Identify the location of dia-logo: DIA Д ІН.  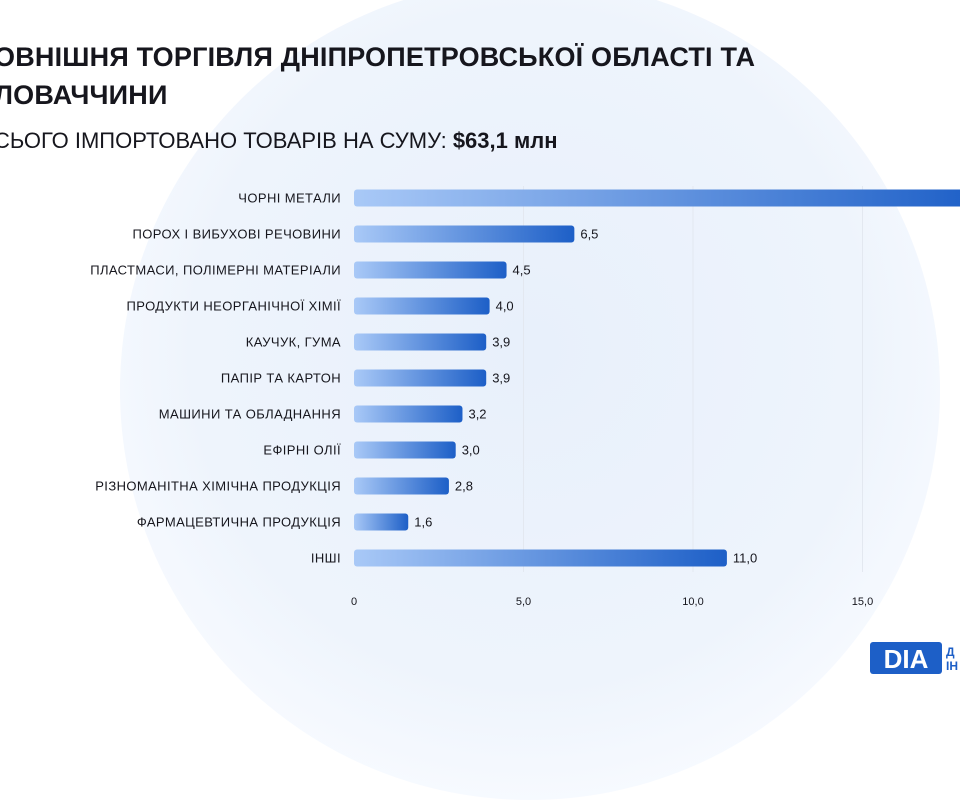
(914, 658).